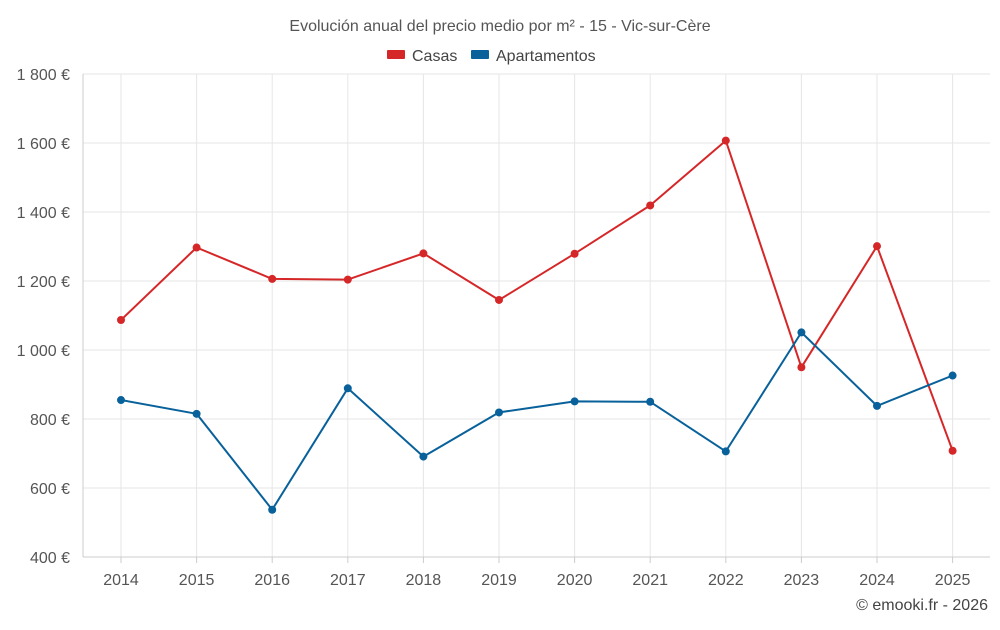  I want to click on data-point-casas-2014, so click(121, 319).